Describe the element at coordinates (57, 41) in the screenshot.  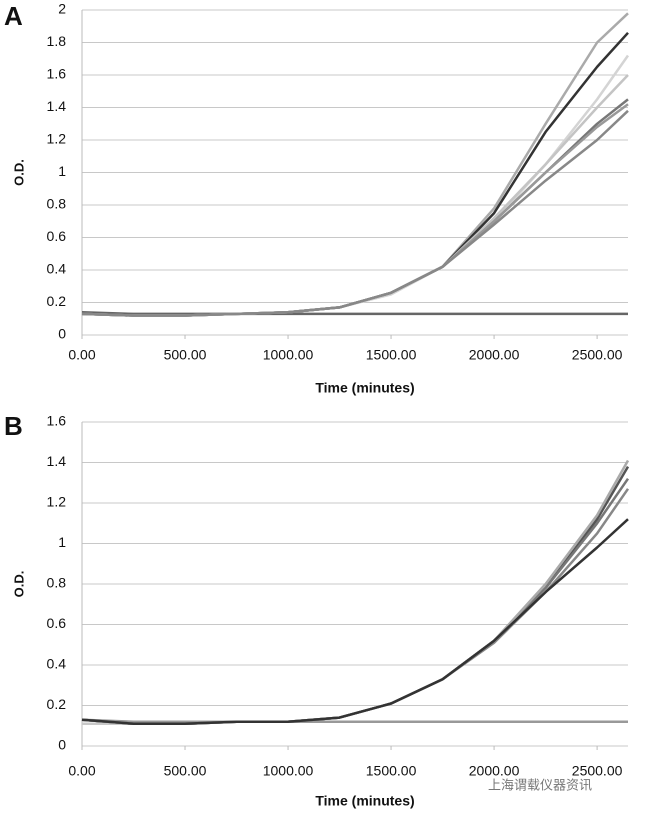
I see `y-tick-label: 1.8` at that location.